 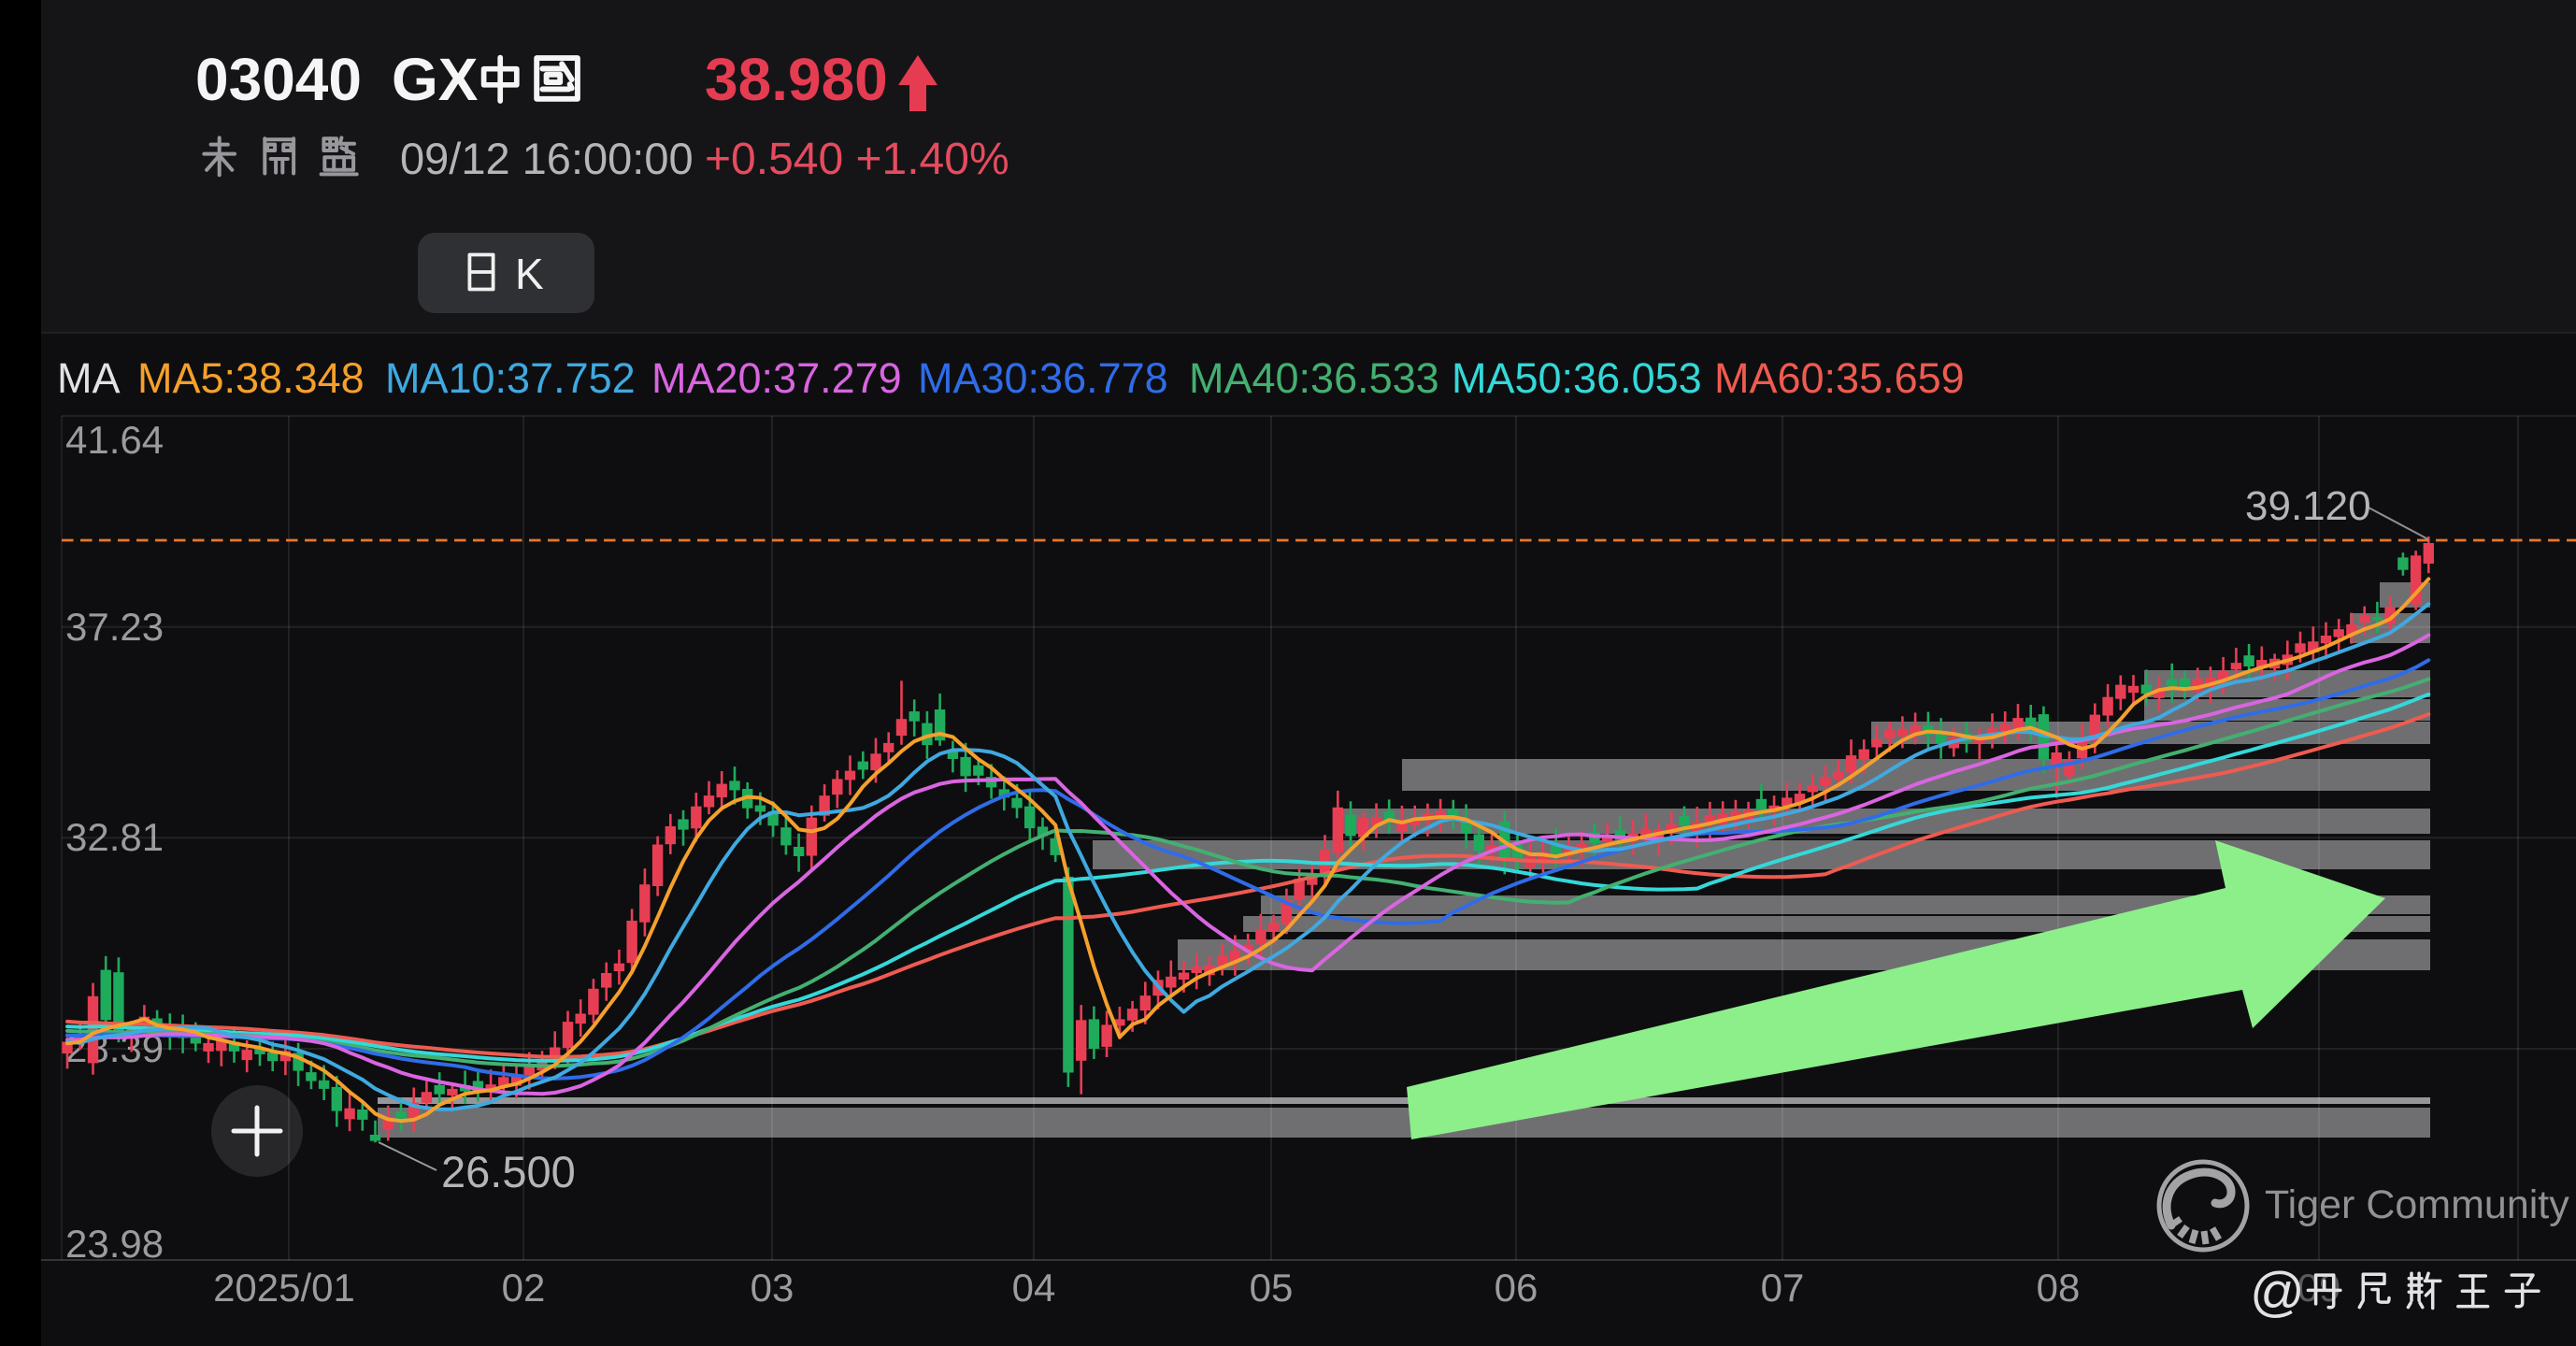 What do you see at coordinates (776, 378) in the screenshot?
I see `svg-text: MA20:37.279` at bounding box center [776, 378].